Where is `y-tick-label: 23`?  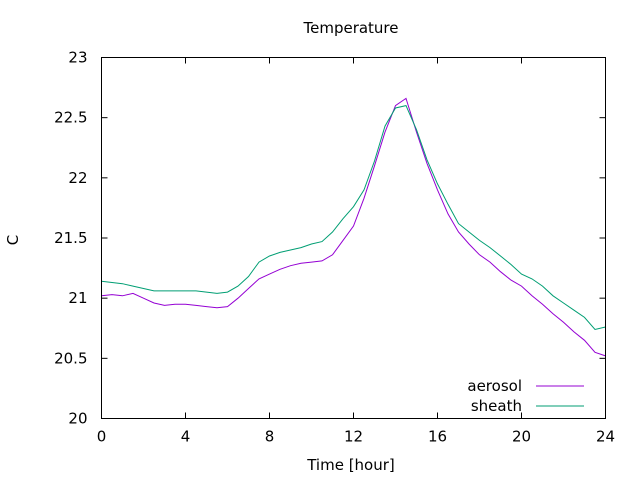 y-tick-label: 23 is located at coordinates (77, 58).